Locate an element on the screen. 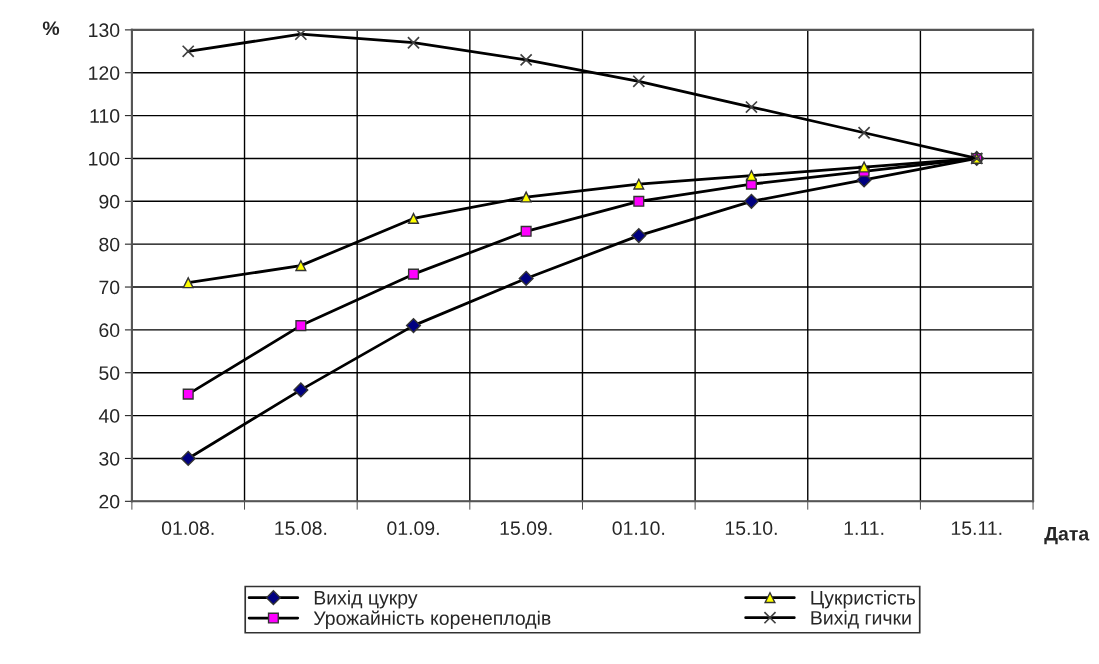  y-tick-label: 70 is located at coordinates (109, 287).